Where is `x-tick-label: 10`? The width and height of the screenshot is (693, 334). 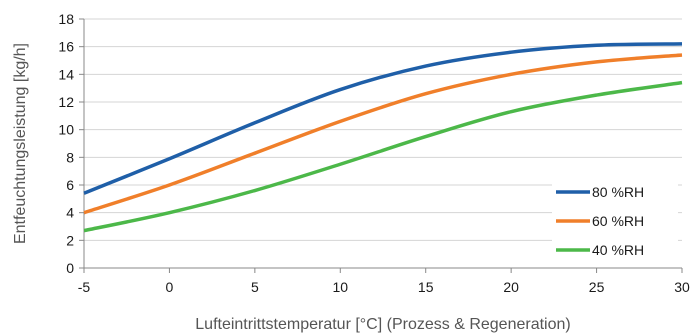
x-tick-label: 10 is located at coordinates (340, 287).